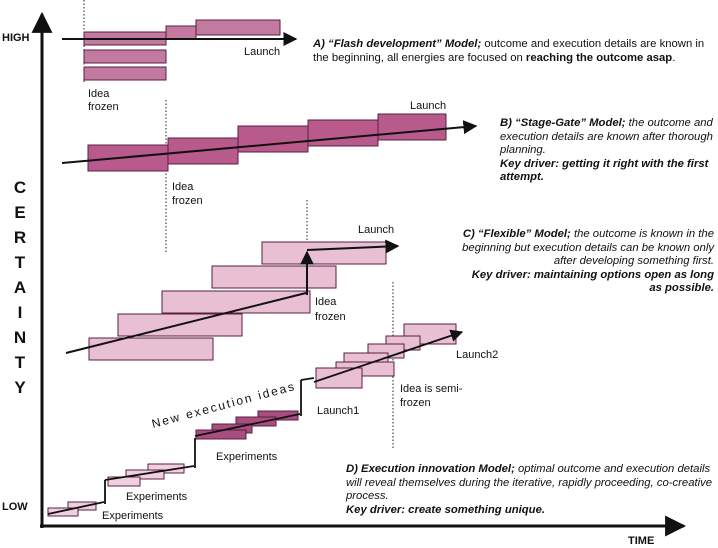  Describe the element at coordinates (20, 337) in the screenshot. I see `certainty-letter: N` at that location.